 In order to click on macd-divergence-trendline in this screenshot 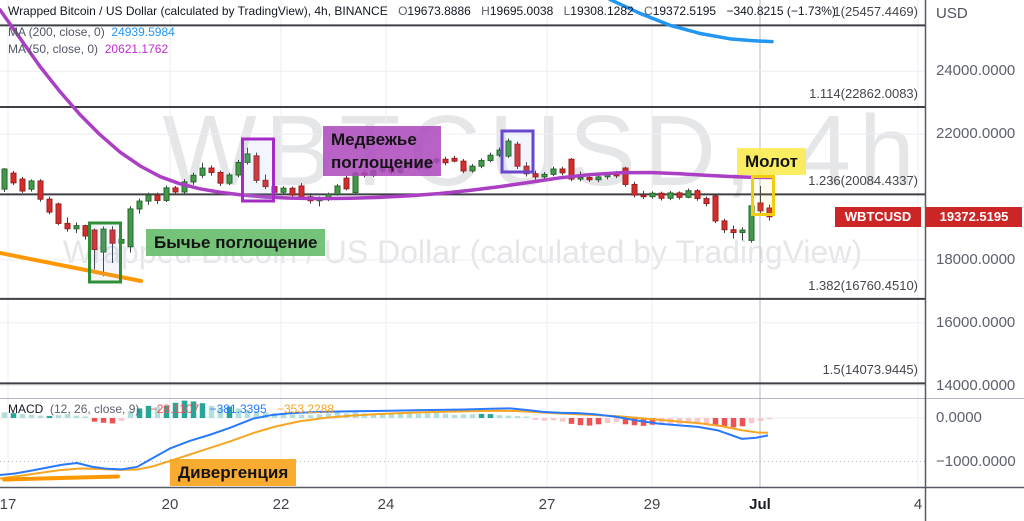, I will do `click(61, 478)`.